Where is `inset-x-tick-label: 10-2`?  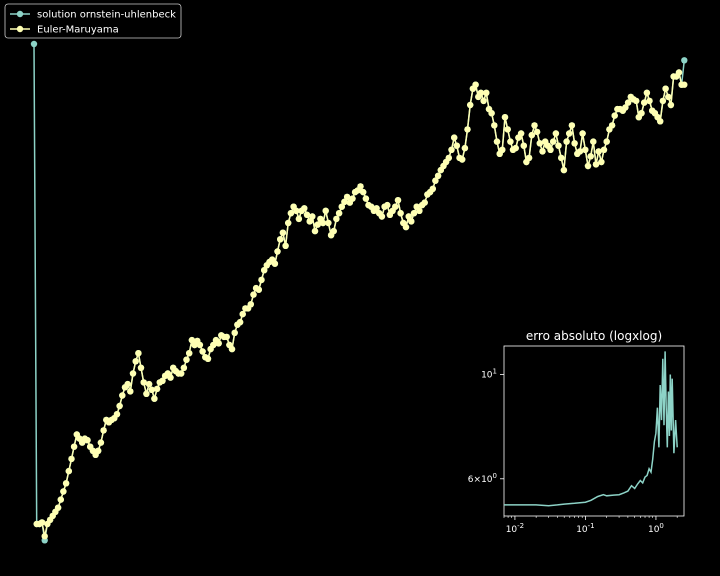
inset-x-tick-label: 10-2 is located at coordinates (515, 528).